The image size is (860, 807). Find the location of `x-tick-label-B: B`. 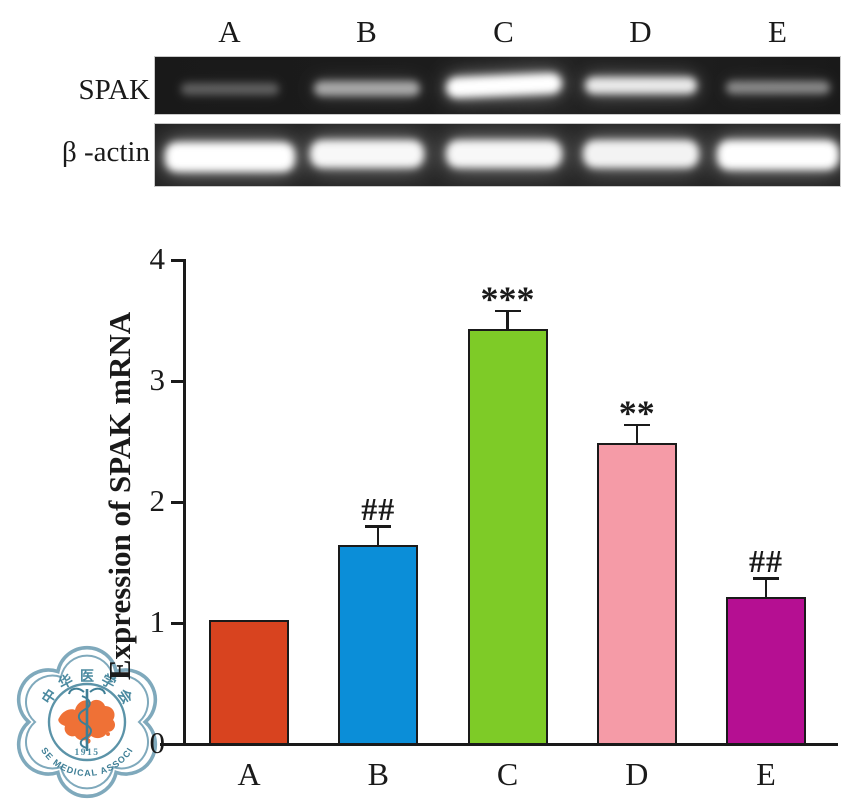

x-tick-label-B: B is located at coordinates (378, 774).